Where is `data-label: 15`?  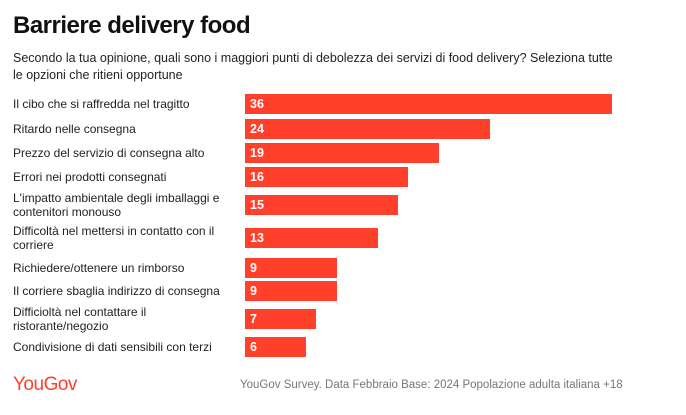 data-label: 15 is located at coordinates (257, 205).